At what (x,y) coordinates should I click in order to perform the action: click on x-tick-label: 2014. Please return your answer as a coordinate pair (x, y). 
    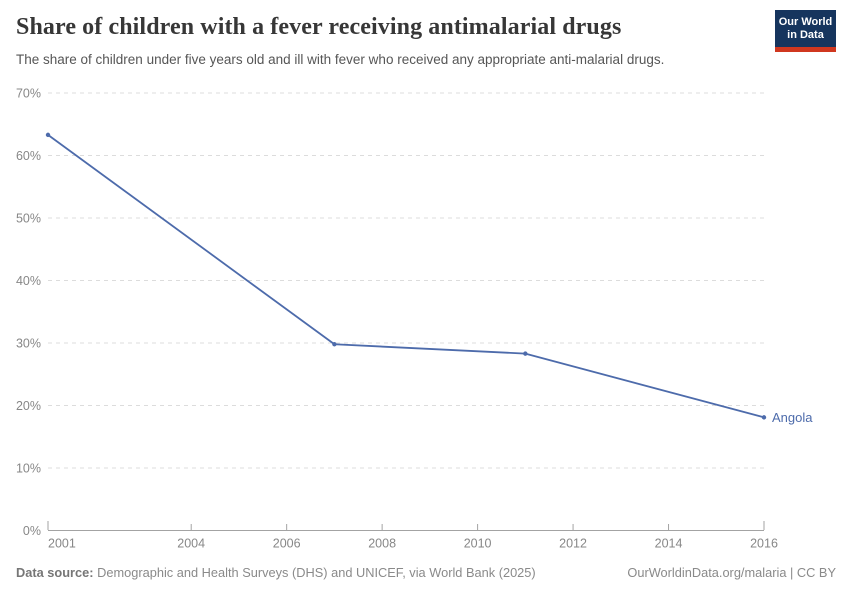
    Looking at the image, I should click on (669, 544).